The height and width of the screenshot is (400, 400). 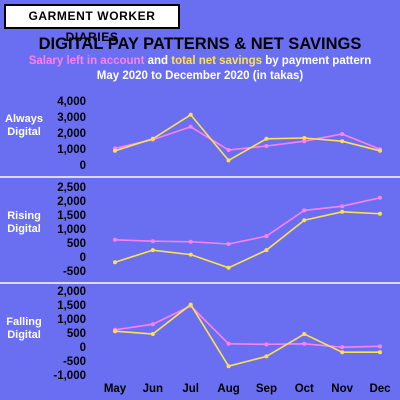 What do you see at coordinates (200, 76) in the screenshot?
I see `subtitle: May 2020 to December 2020 (in takas)` at bounding box center [200, 76].